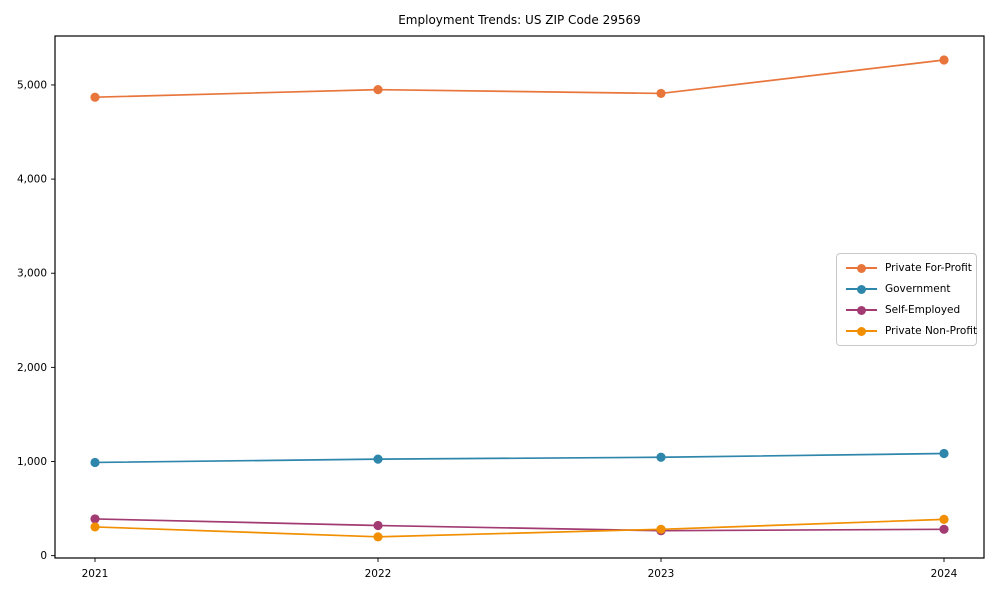 The image size is (1000, 600). I want to click on series-line-government, so click(519, 458).